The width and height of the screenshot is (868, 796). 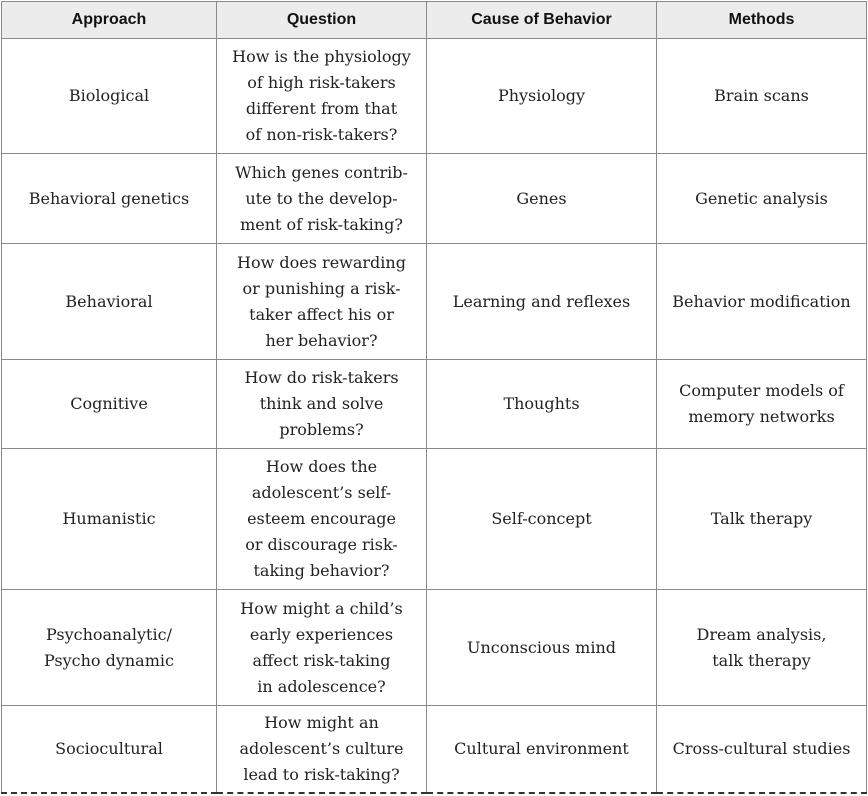 What do you see at coordinates (321, 492) in the screenshot?
I see `cell-text-line: adolescent’s self-` at bounding box center [321, 492].